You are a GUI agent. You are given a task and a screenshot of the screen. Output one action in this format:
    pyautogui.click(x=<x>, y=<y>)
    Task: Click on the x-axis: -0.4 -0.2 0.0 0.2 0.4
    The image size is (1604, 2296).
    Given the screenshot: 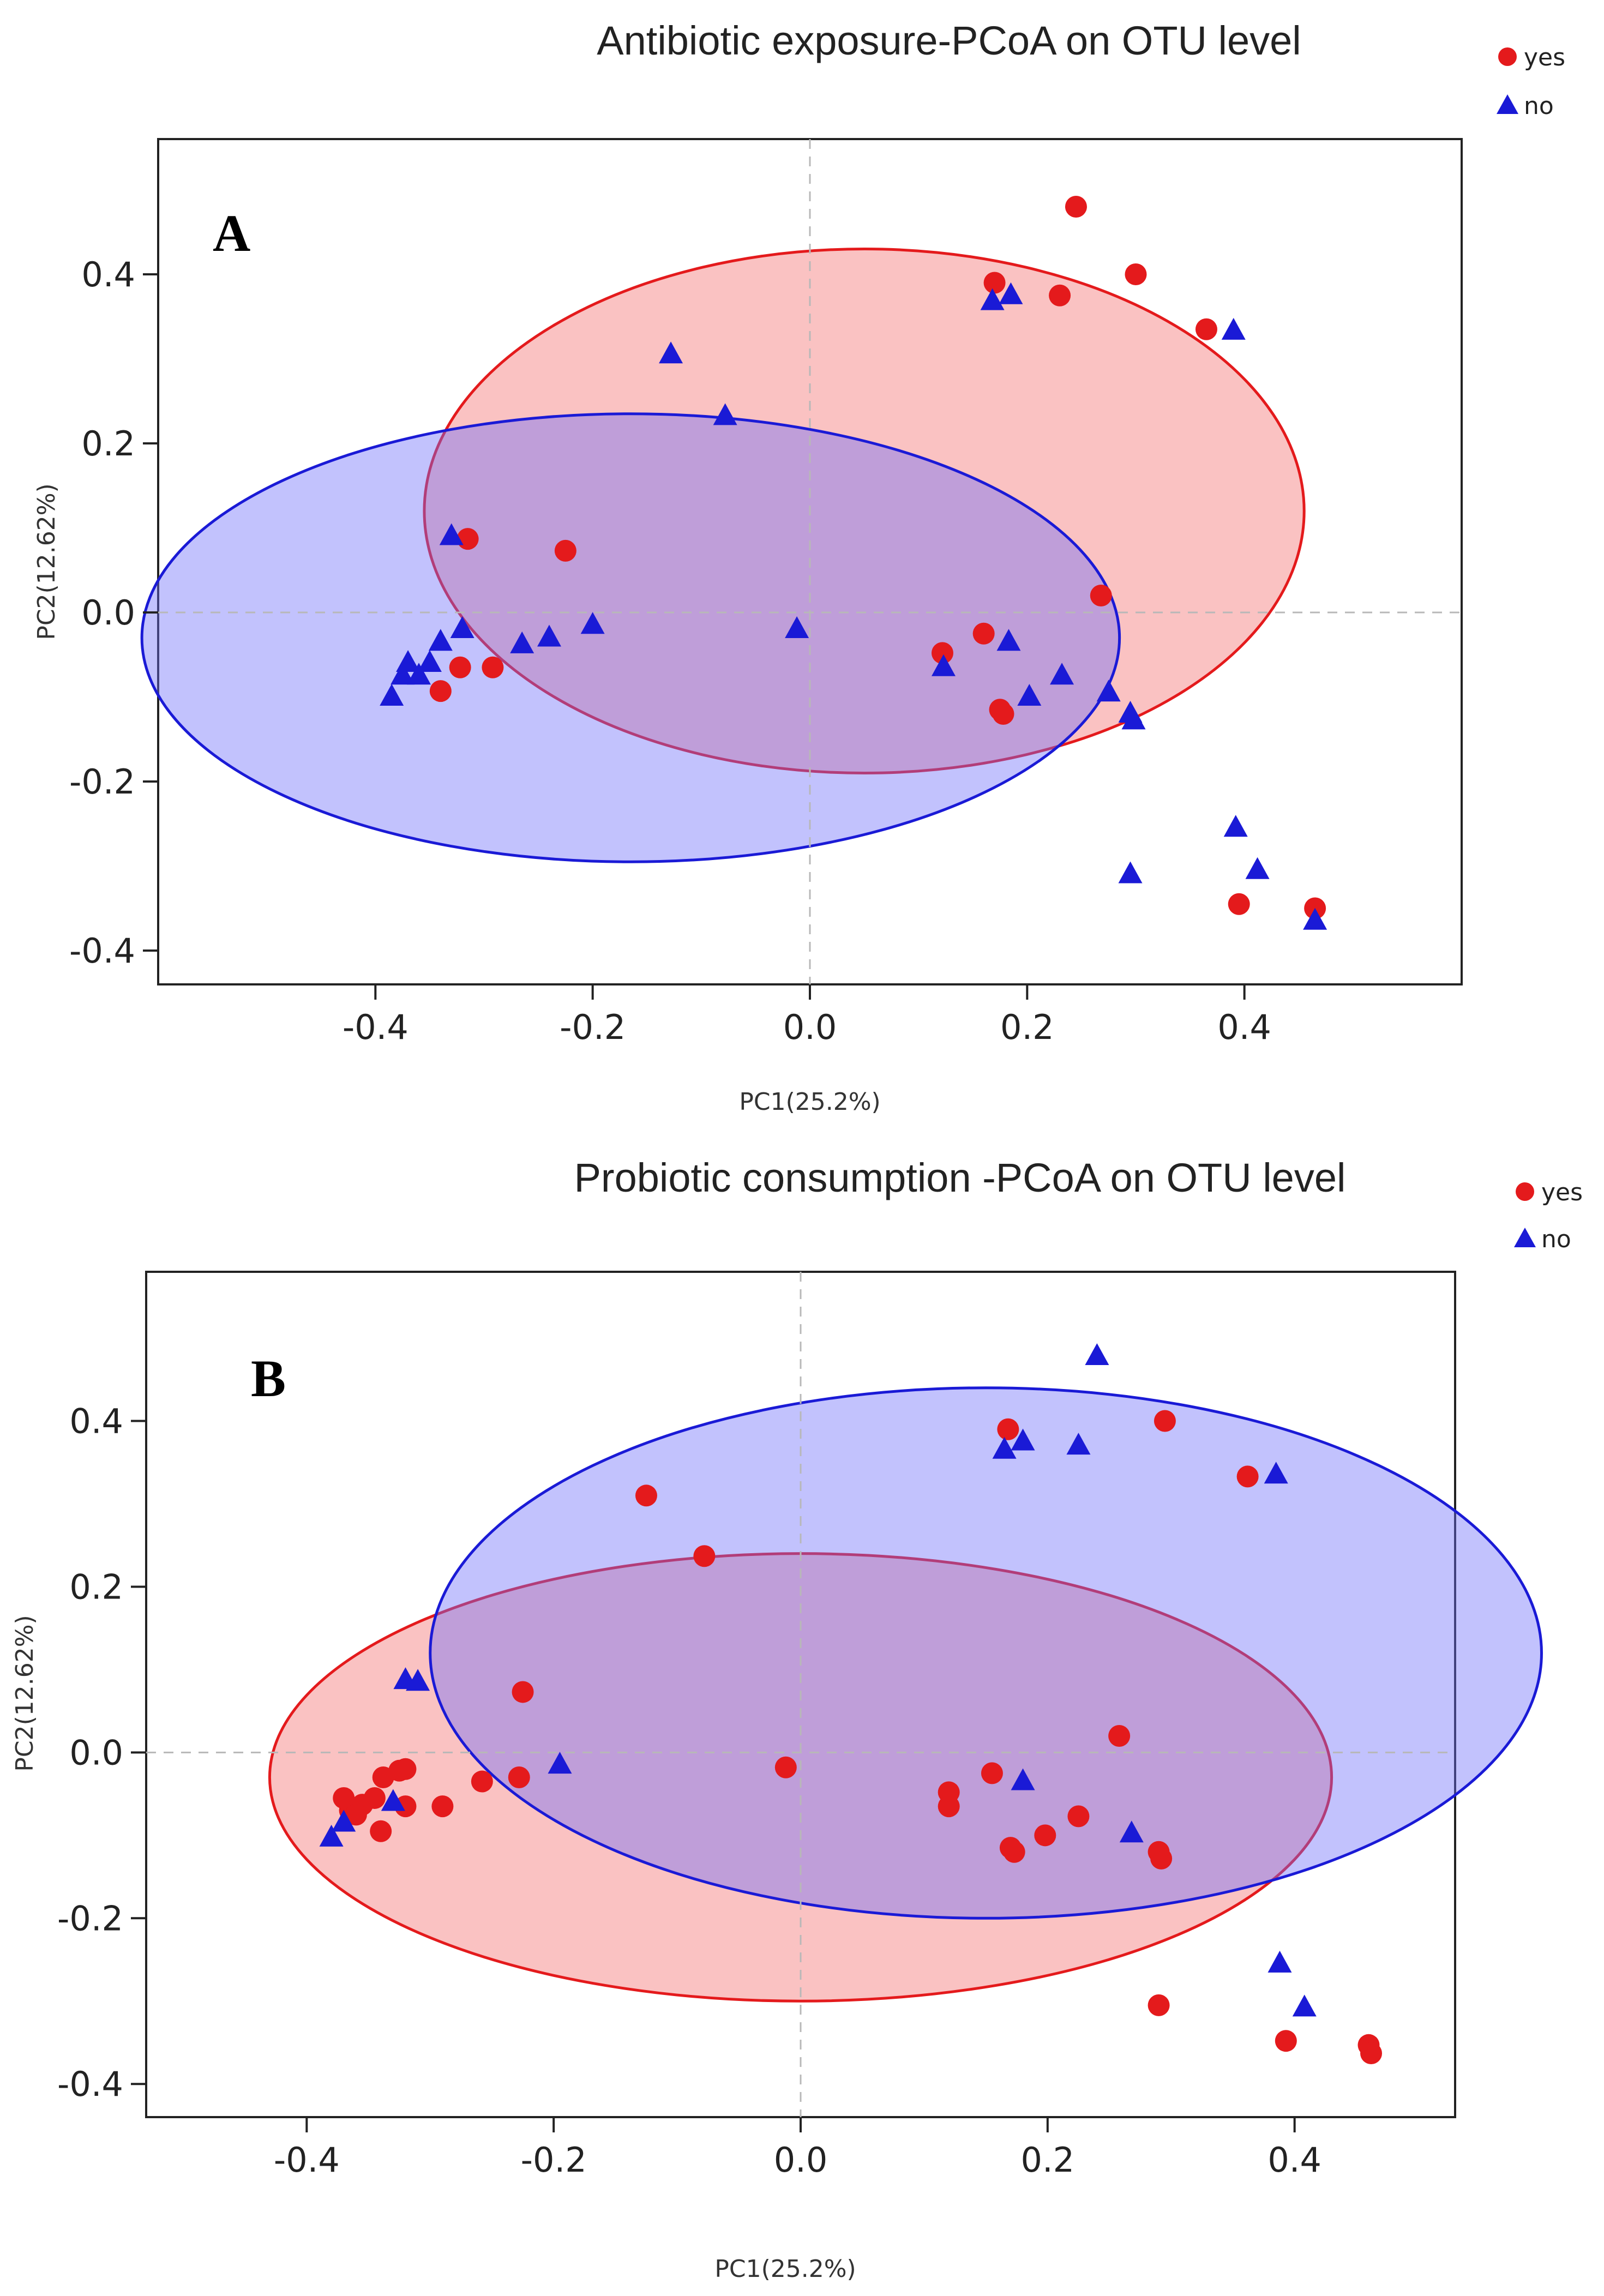 What is the action you would take?
    pyautogui.click(x=798, y=2148)
    